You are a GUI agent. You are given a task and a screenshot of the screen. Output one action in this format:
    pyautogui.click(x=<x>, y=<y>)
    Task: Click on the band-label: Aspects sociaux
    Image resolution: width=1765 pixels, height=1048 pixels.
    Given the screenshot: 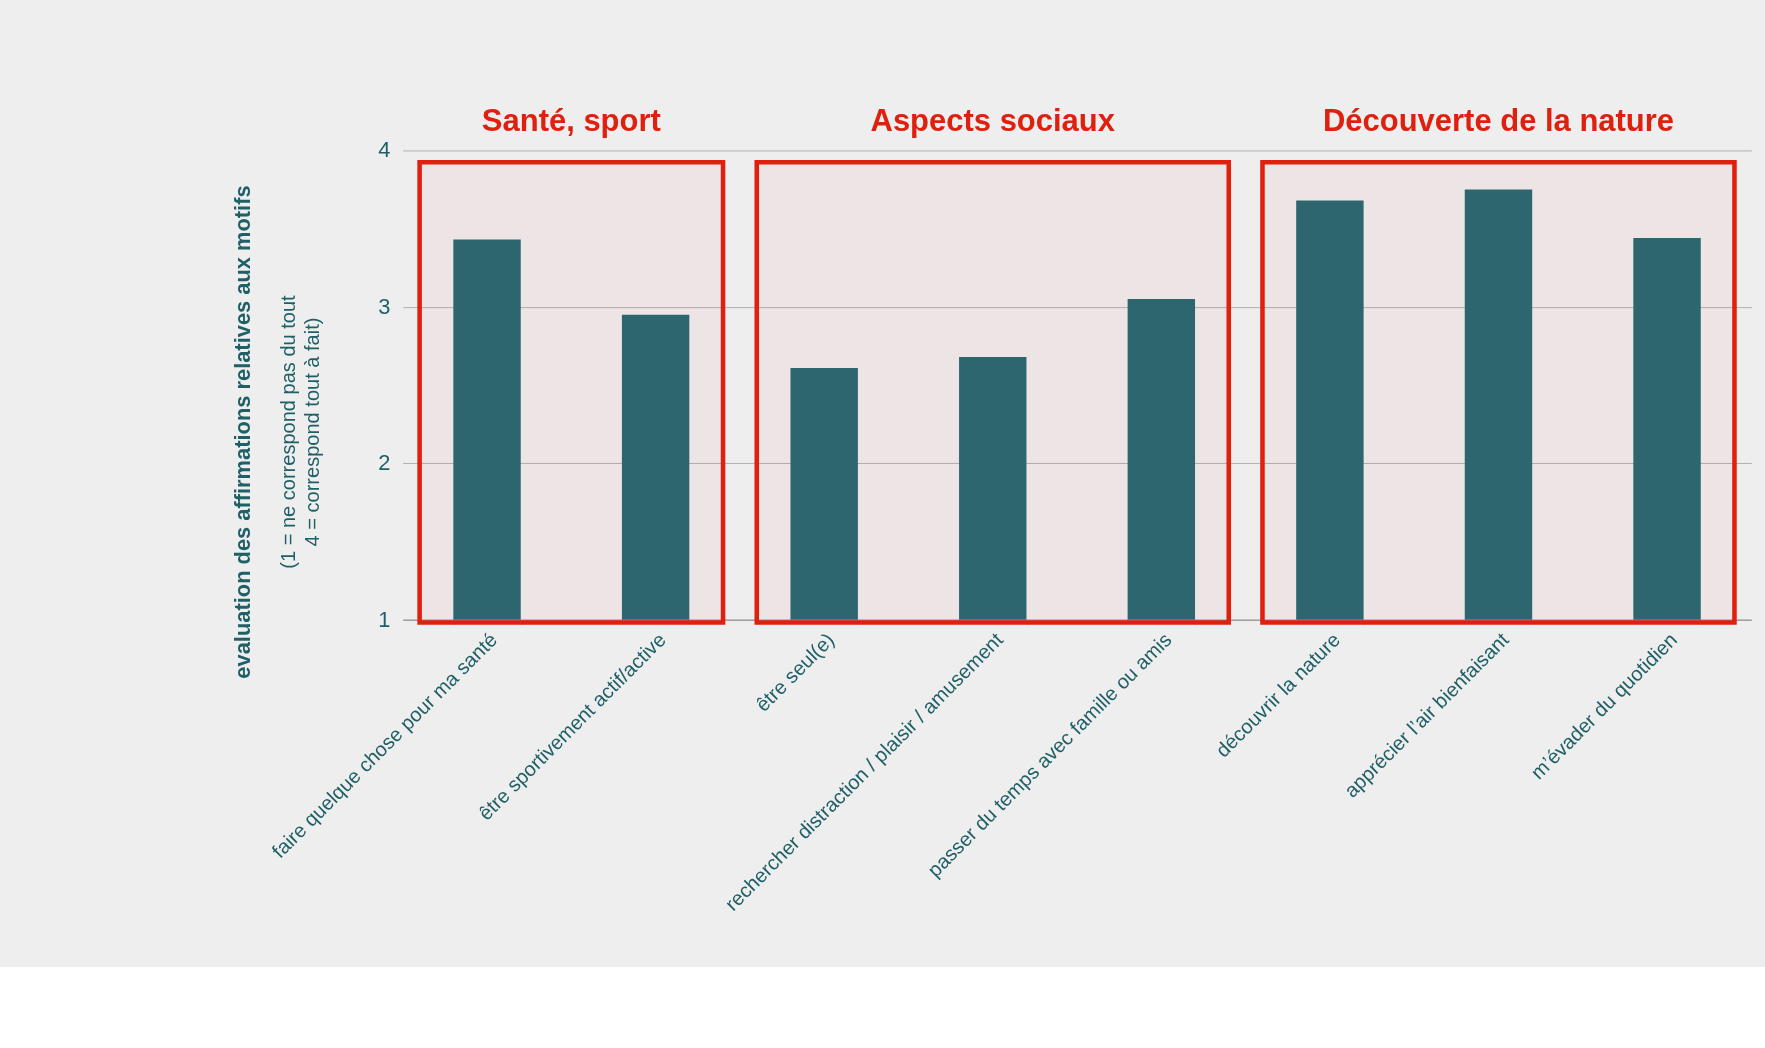 What is the action you would take?
    pyautogui.click(x=992, y=121)
    